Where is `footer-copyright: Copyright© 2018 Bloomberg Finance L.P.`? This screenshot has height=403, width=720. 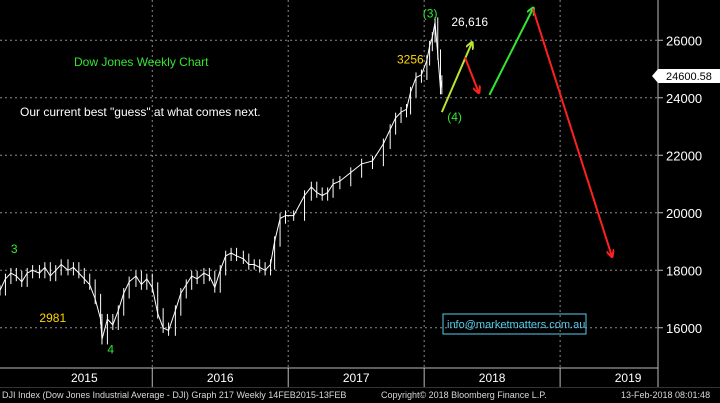
footer-copyright: Copyright© 2018 Bloomberg Finance L.P. is located at coordinates (464, 395).